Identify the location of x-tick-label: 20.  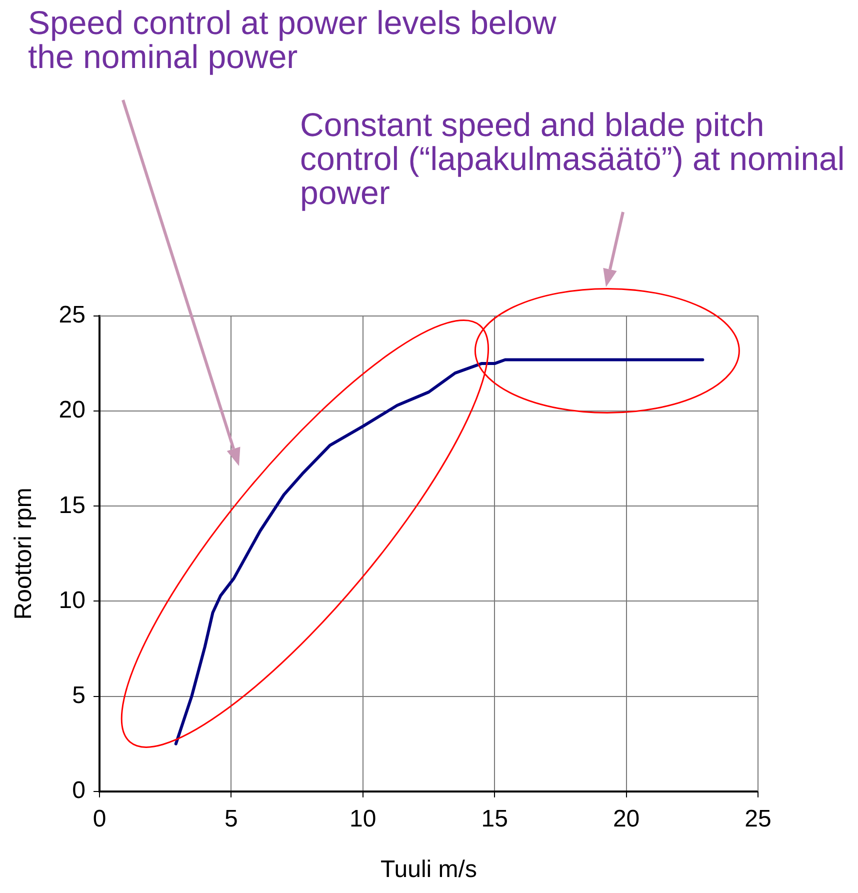
(626, 818).